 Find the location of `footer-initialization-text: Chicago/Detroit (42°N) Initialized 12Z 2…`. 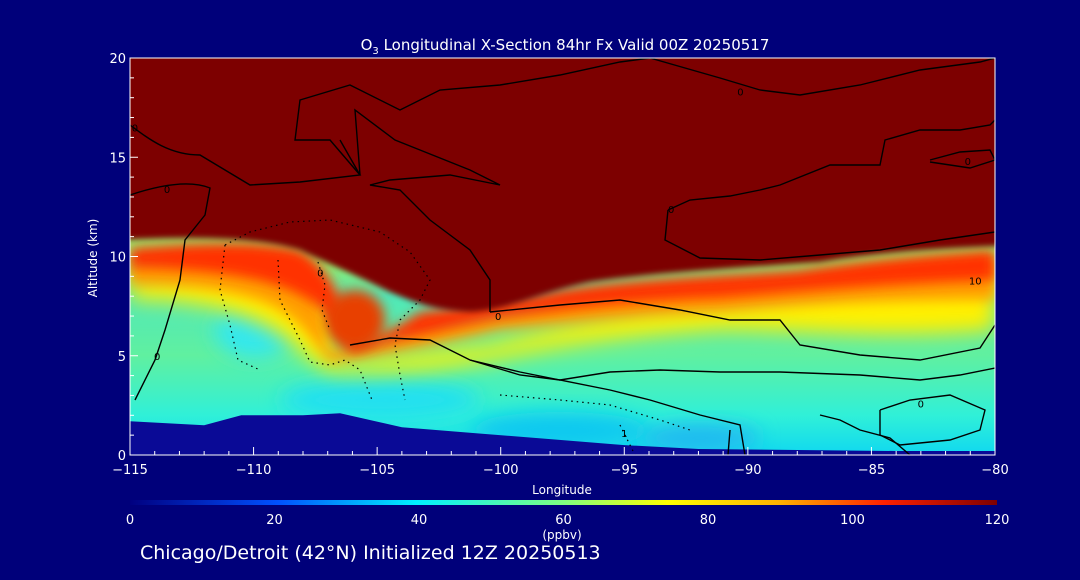

footer-initialization-text: Chicago/Detroit (42°N) Initialized 12Z 2… is located at coordinates (370, 553).